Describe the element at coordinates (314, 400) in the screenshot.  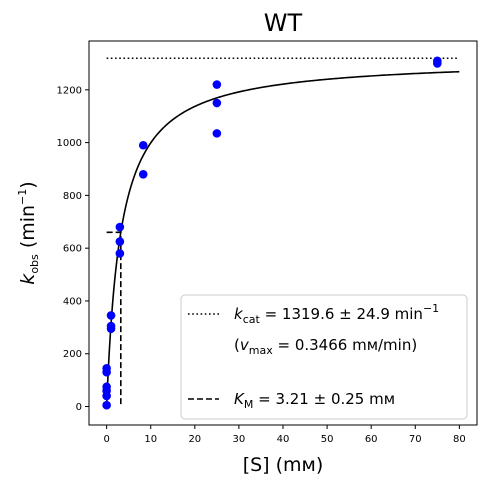
I see `legend-km-label: KM = 3.21 ± 0.25 mм` at that location.